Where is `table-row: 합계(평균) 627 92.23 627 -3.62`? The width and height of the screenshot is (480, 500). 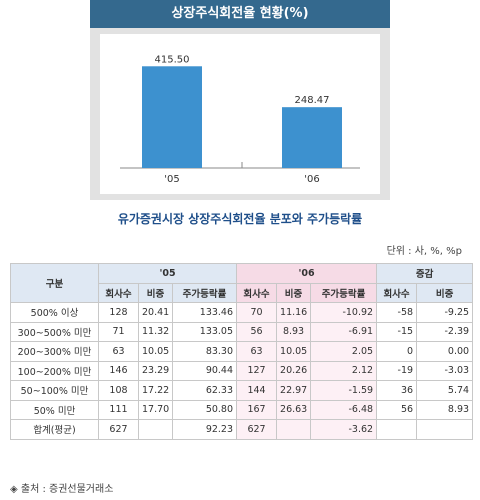
table-row: 합계(평균) 627 92.23 627 -3.62 is located at coordinates (242, 429).